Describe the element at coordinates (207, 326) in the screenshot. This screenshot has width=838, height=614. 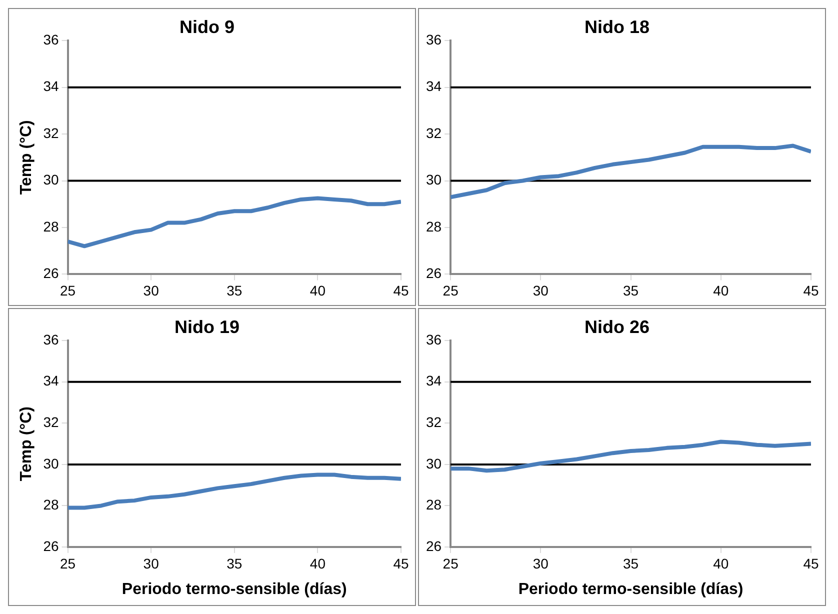
I see `chart-title: Nido 19` at that location.